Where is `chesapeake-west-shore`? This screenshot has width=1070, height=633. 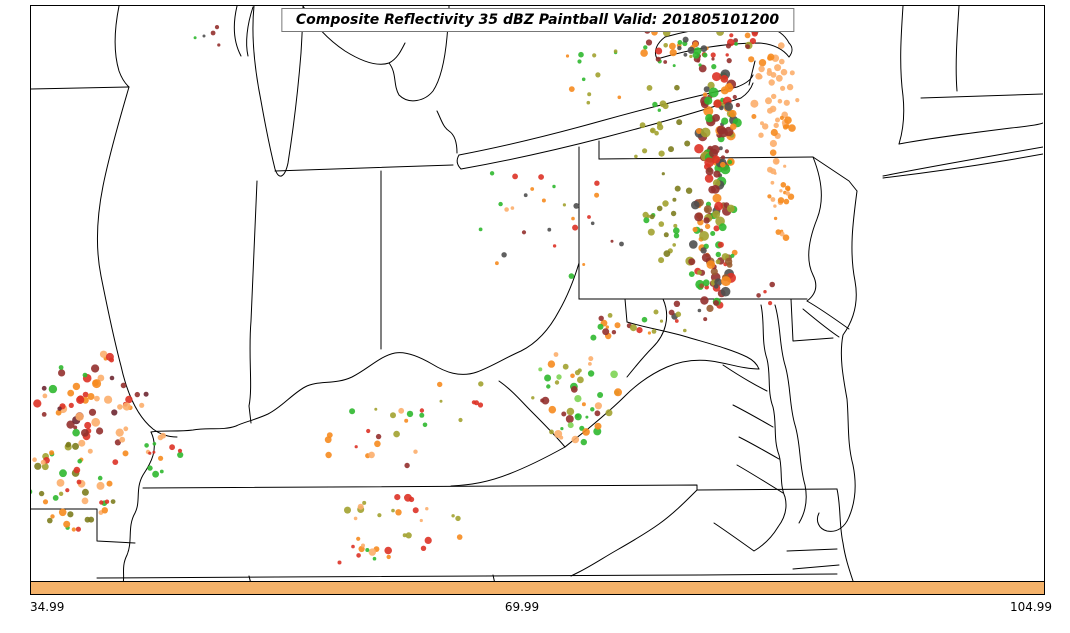
chesapeake-west-shore is located at coordinates (773, 416).